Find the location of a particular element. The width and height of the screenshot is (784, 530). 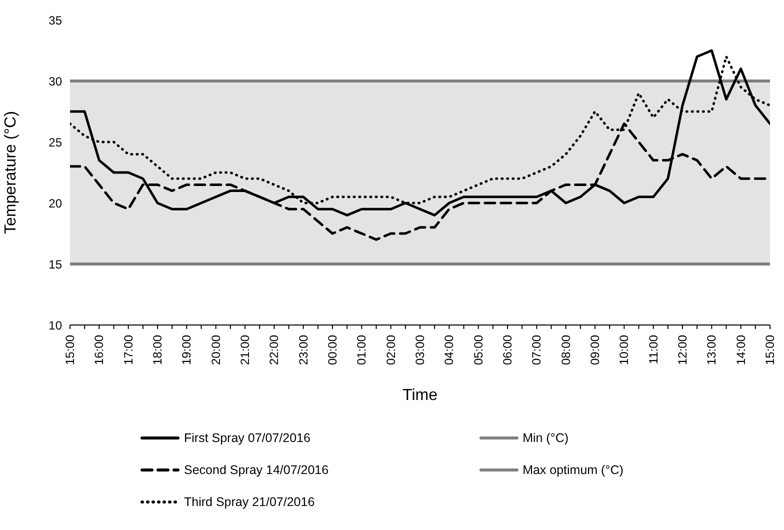

x-tick-label: 22:00 is located at coordinates (274, 350).